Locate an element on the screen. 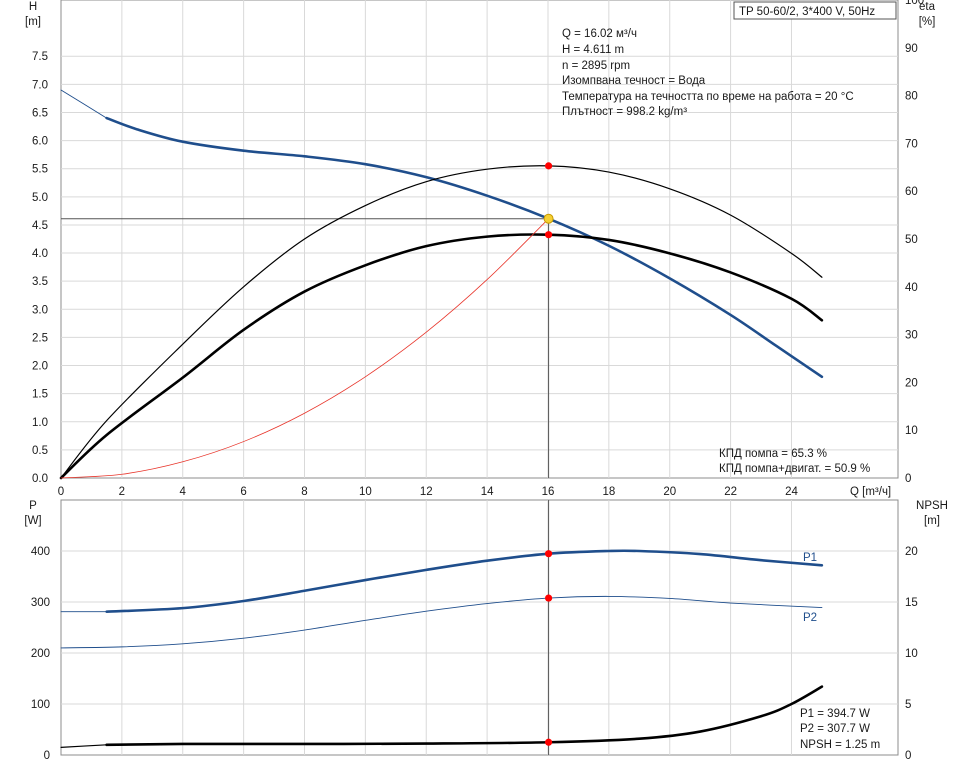  y-left-tick-label: 7.0 is located at coordinates (40, 85).